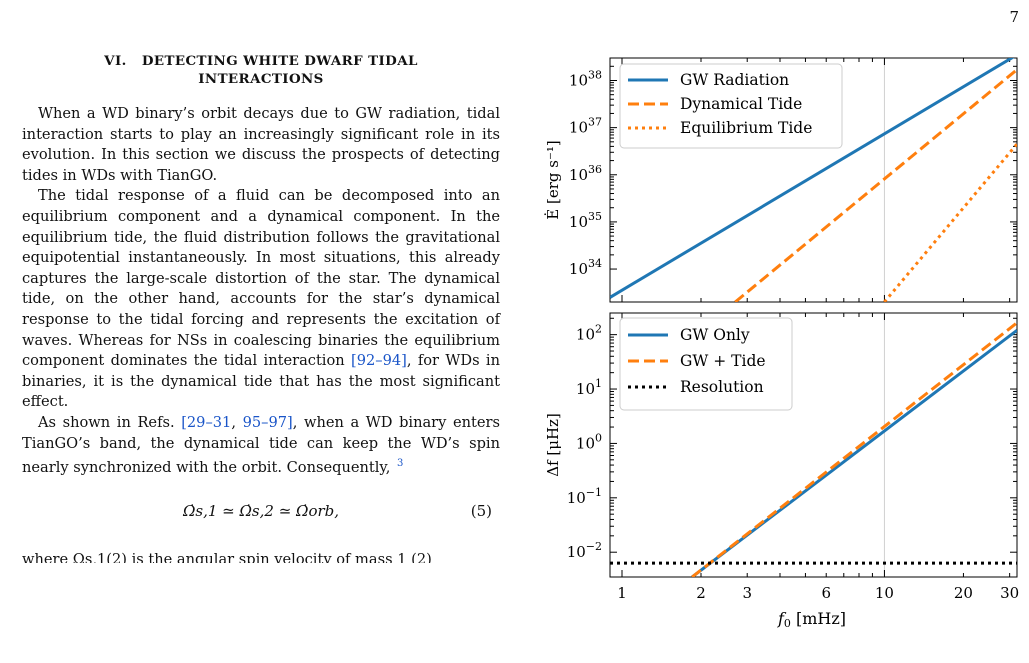 The width and height of the screenshot is (1029, 663). I want to click on series-dynamical-tide, so click(875, 185).